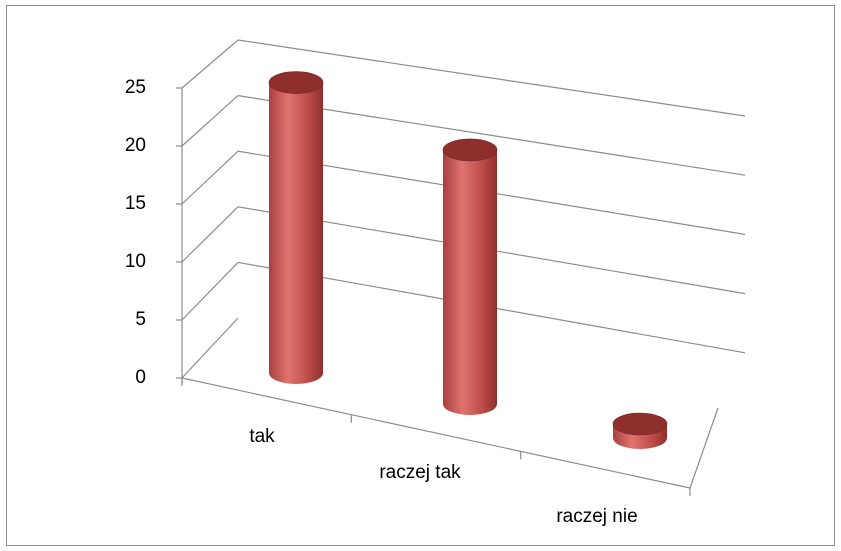  Describe the element at coordinates (420, 472) in the screenshot. I see `category-label-raczej-tak: raczej tak` at that location.